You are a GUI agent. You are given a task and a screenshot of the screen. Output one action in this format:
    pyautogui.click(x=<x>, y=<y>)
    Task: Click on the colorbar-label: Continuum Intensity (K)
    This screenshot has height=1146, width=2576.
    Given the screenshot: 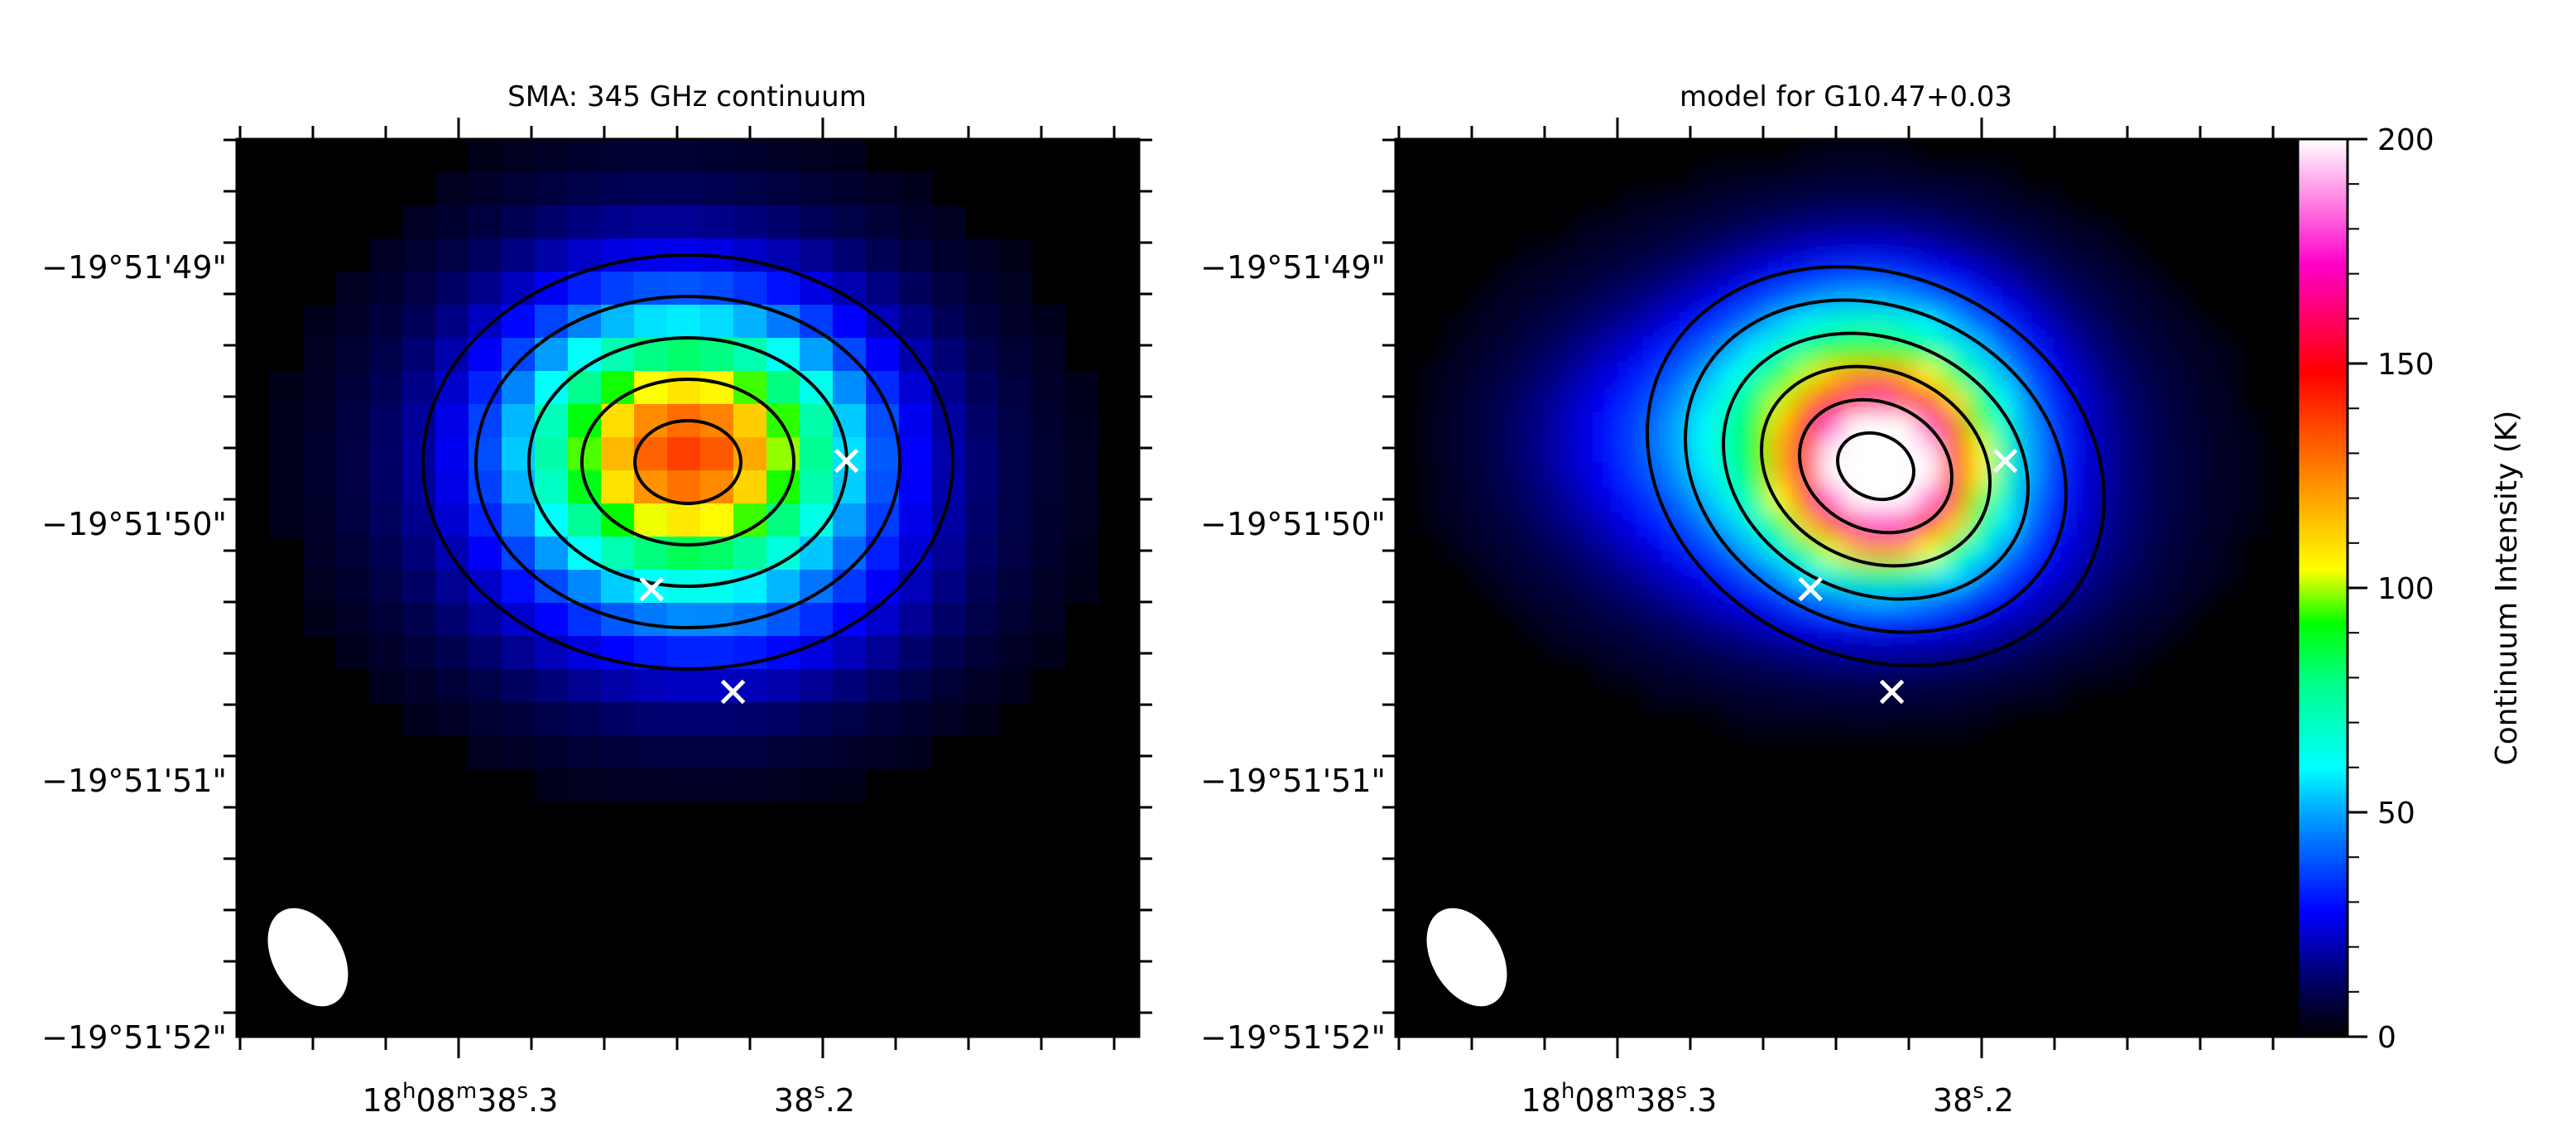 What is the action you would take?
    pyautogui.click(x=2507, y=589)
    